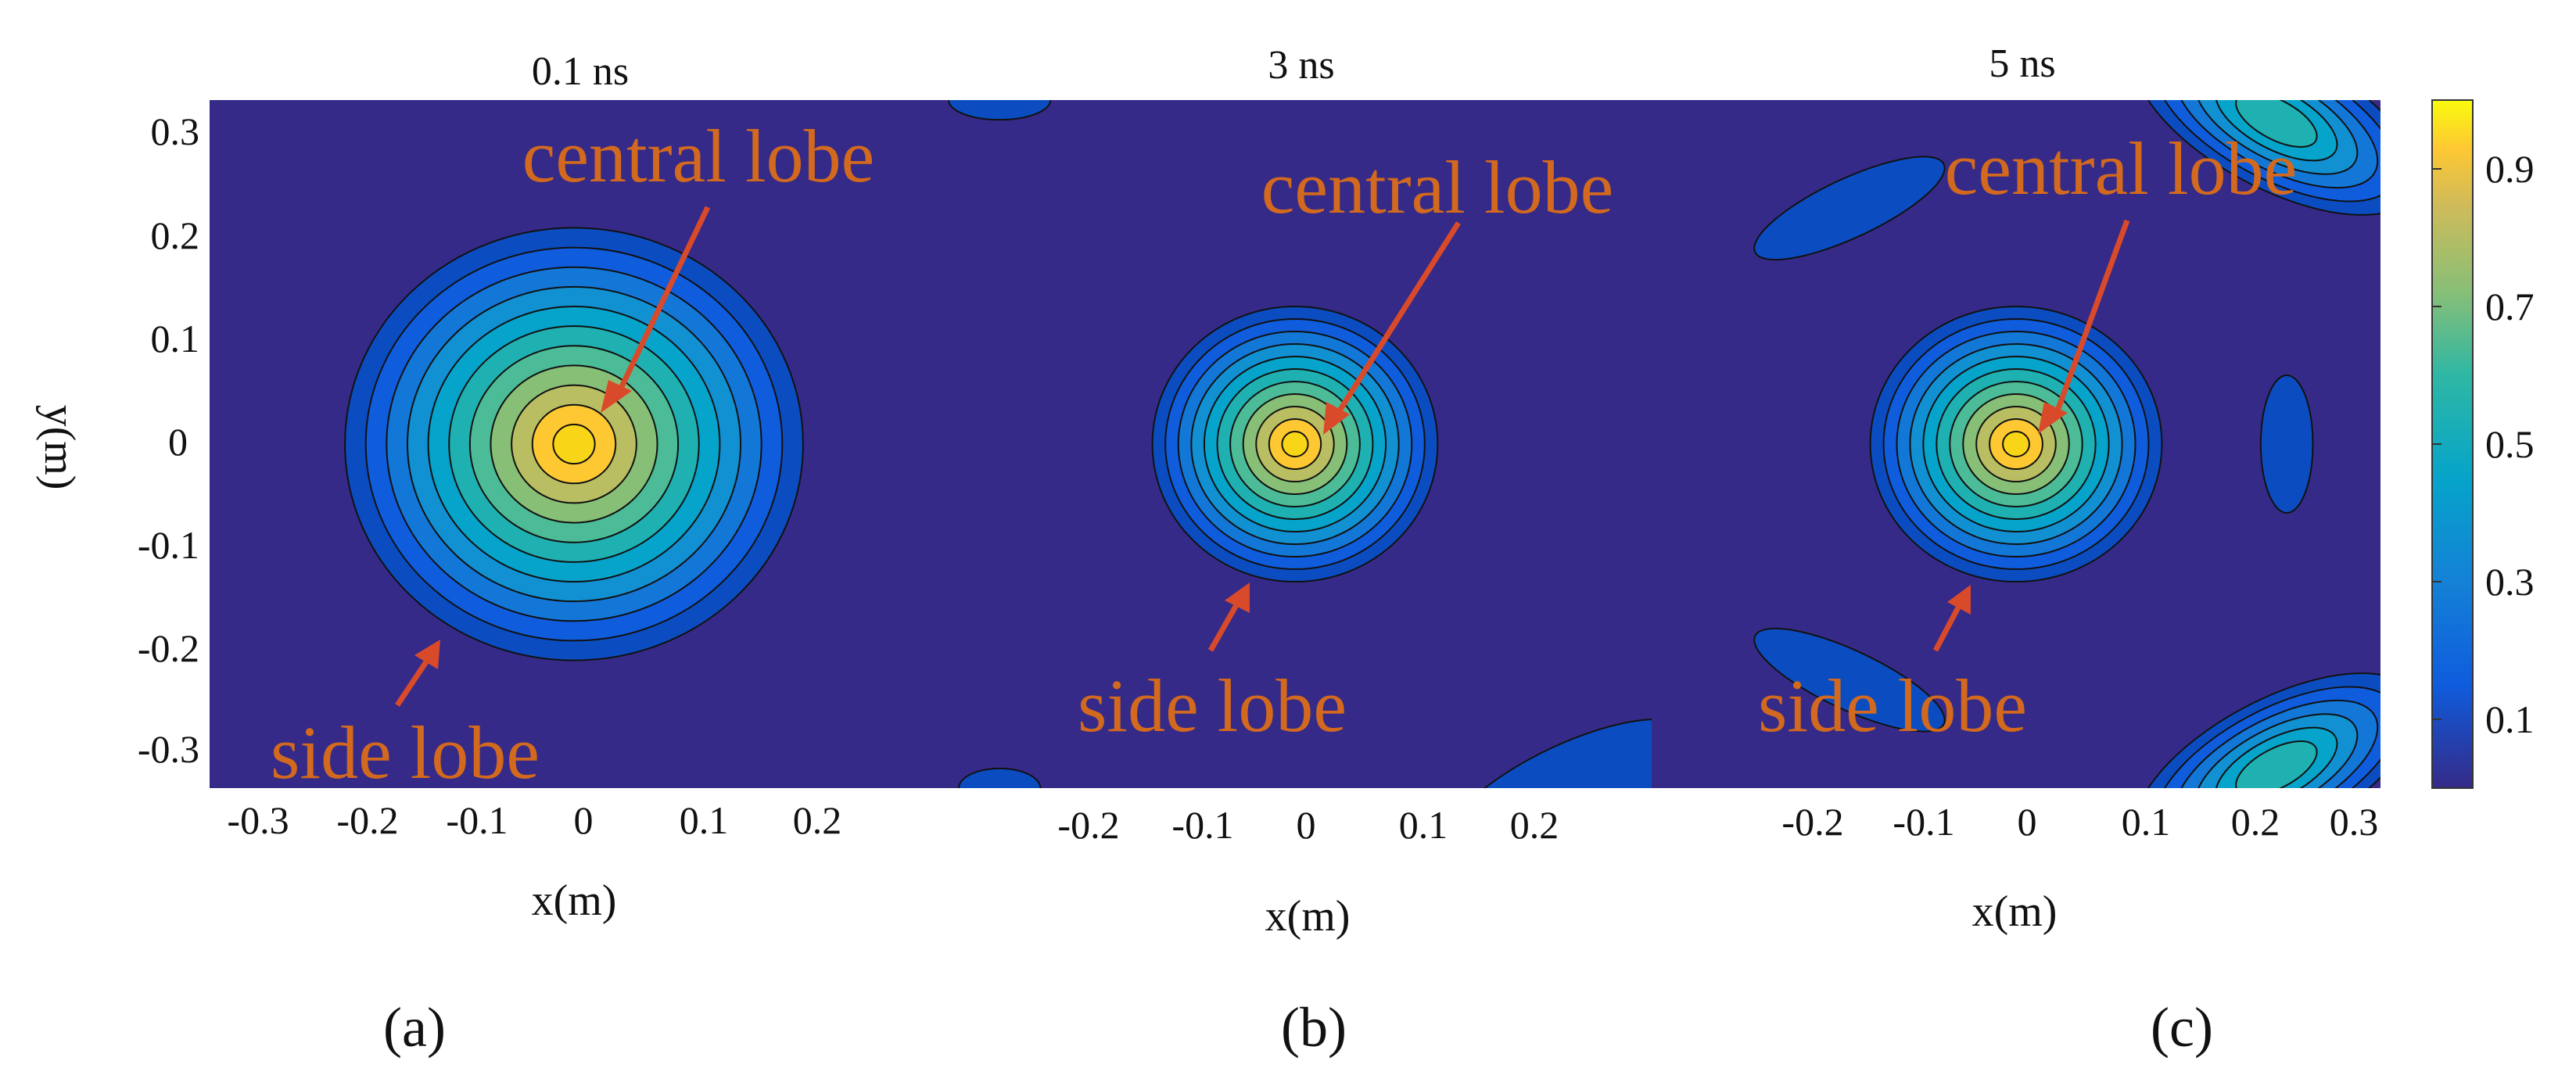 This screenshot has width=2576, height=1068. Describe the element at coordinates (258, 820) in the screenshot. I see `x-tick-label: -0.3` at that location.